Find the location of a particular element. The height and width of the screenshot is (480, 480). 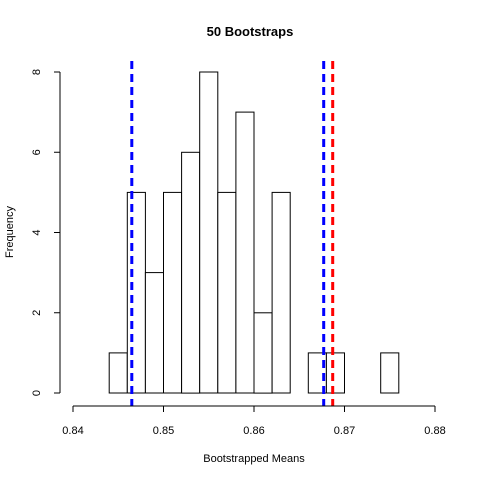

y-tick-label-0: 0 is located at coordinates (37, 393).